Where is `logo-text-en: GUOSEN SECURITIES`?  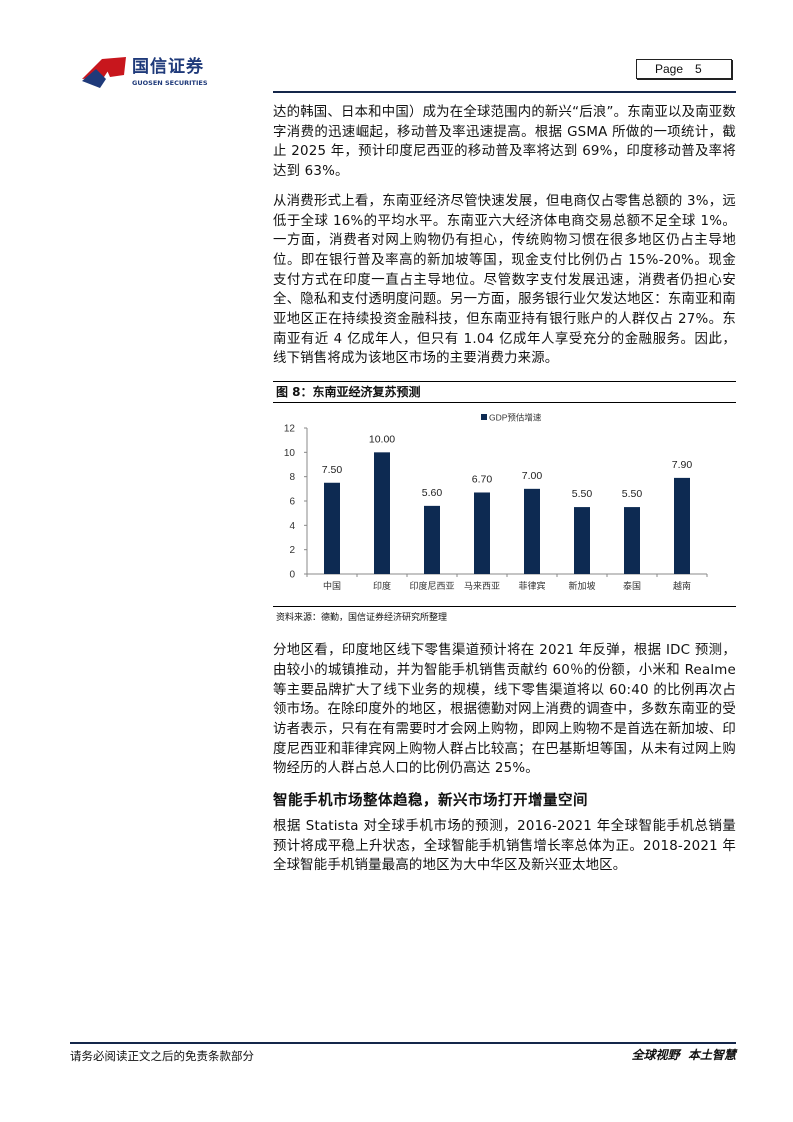
logo-text-en: GUOSEN SECURITIES is located at coordinates (170, 83).